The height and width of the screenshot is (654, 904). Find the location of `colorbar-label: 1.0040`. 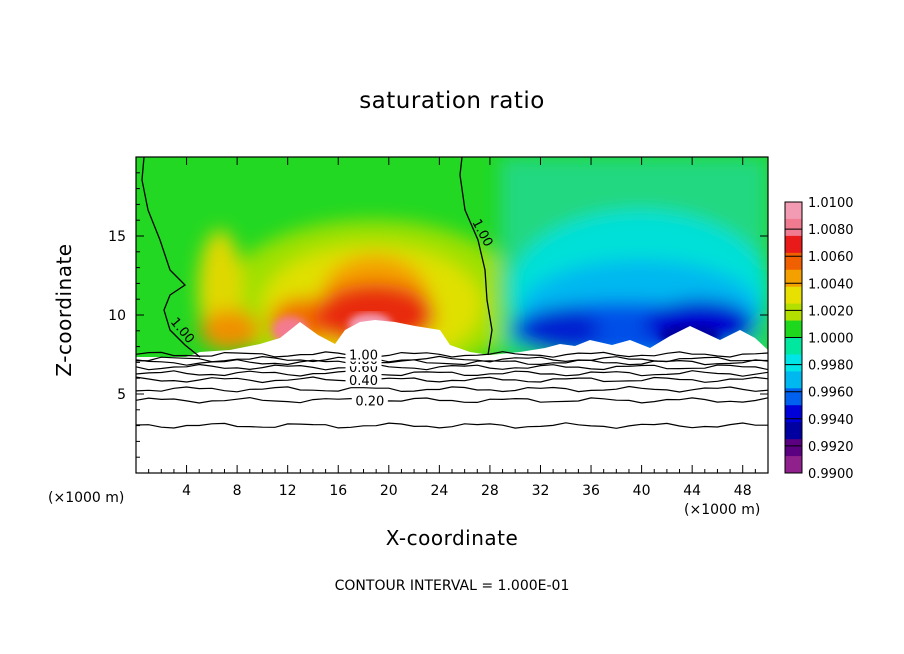

colorbar-label: 1.0040 is located at coordinates (831, 284).